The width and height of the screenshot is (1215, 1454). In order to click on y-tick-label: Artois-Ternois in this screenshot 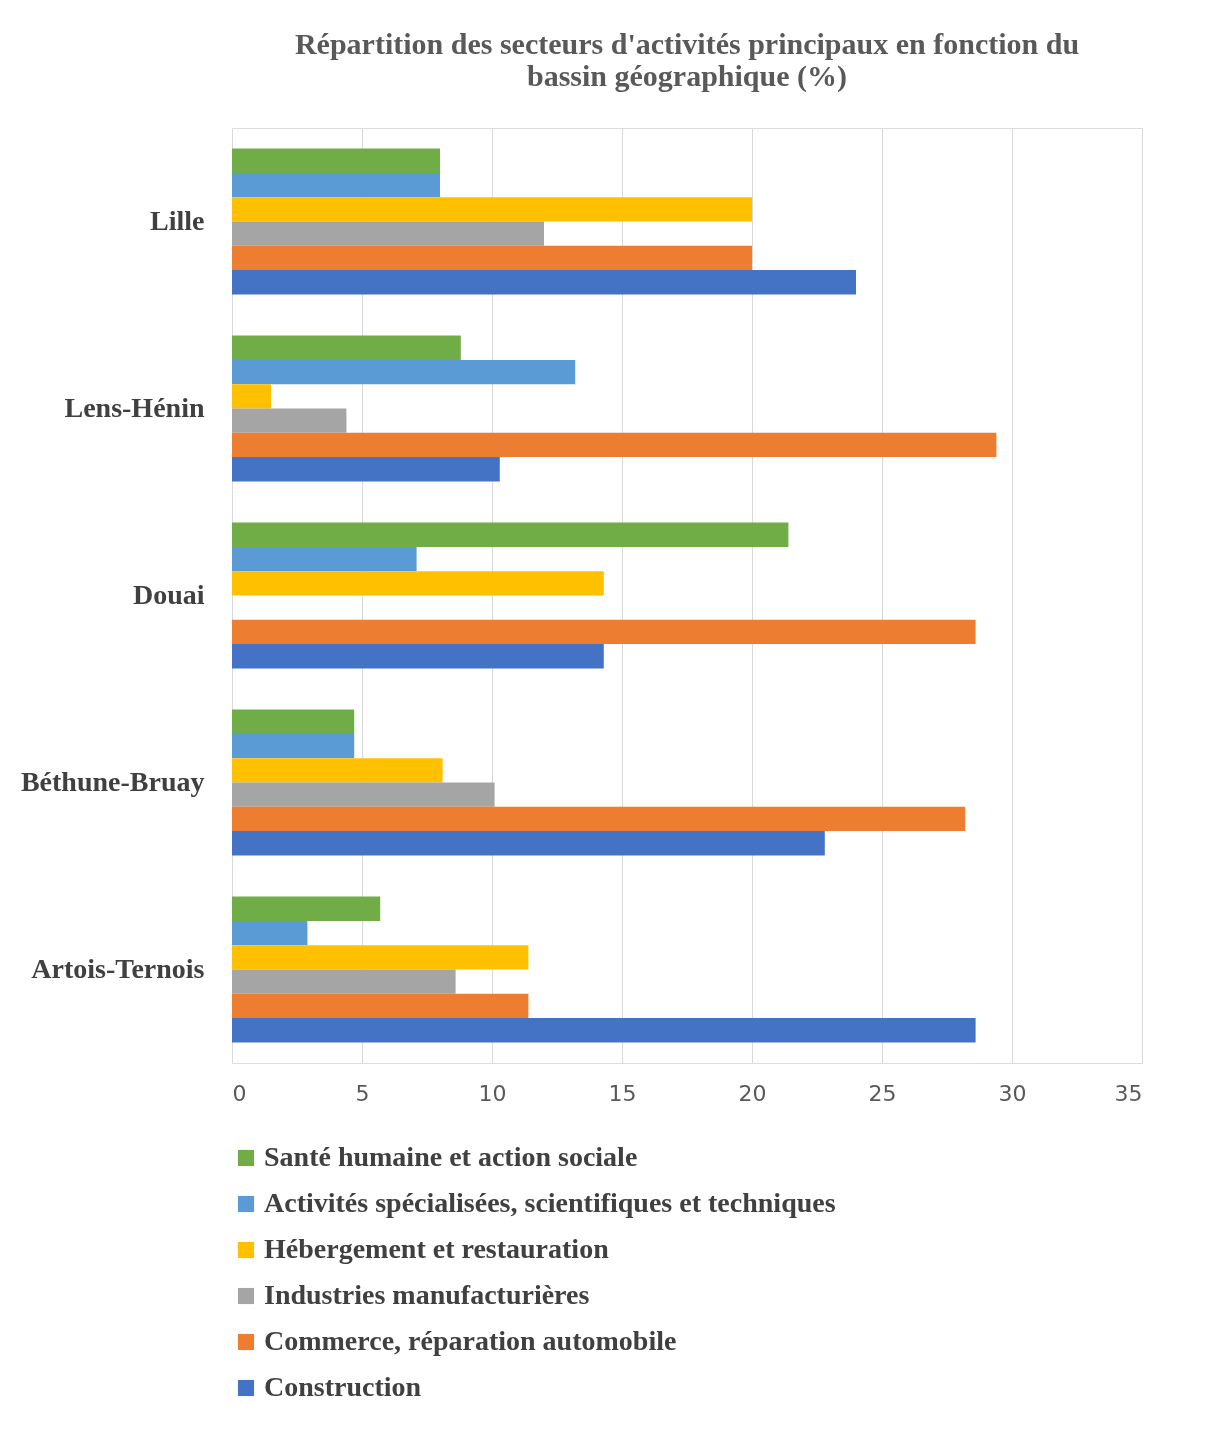, I will do `click(118, 968)`.